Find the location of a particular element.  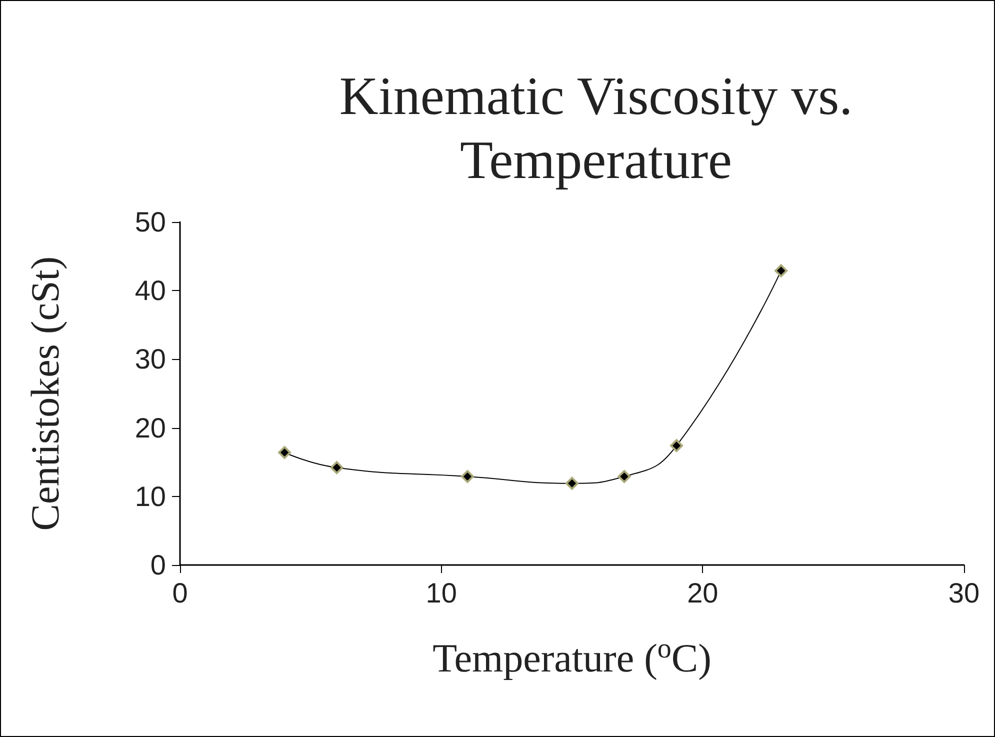

chart-title: Kinematic Viscosity vs. Temperature is located at coordinates (596, 128).